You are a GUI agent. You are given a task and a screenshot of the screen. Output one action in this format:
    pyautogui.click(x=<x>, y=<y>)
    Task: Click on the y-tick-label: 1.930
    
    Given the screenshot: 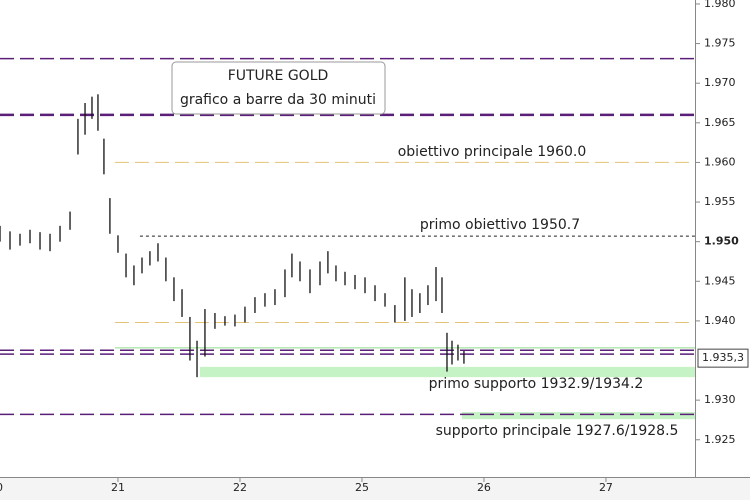 What is the action you would take?
    pyautogui.click(x=720, y=399)
    